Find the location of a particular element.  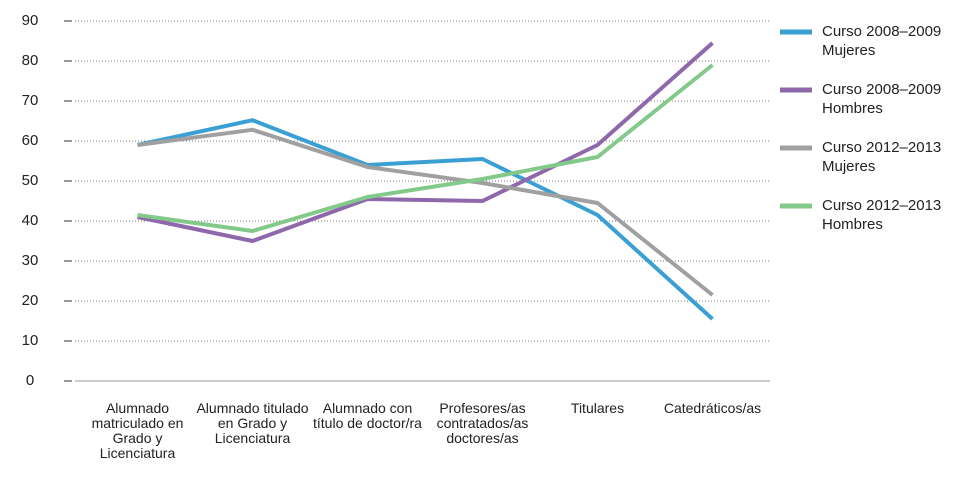

x-tick-label: Alumnado con título de doctor/ra is located at coordinates (367, 415).